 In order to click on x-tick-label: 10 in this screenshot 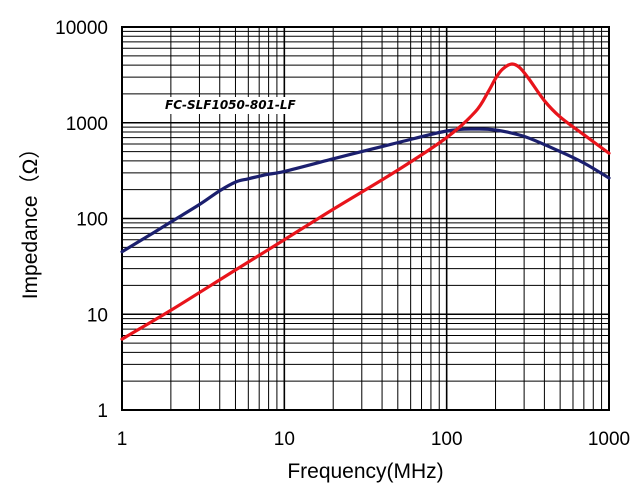, I will do `click(284, 439)`.